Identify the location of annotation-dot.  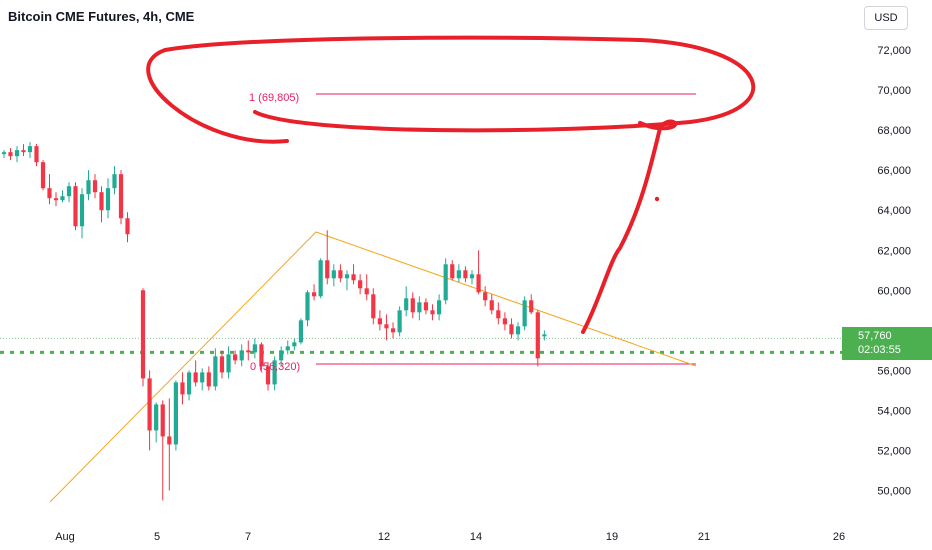
(657, 199).